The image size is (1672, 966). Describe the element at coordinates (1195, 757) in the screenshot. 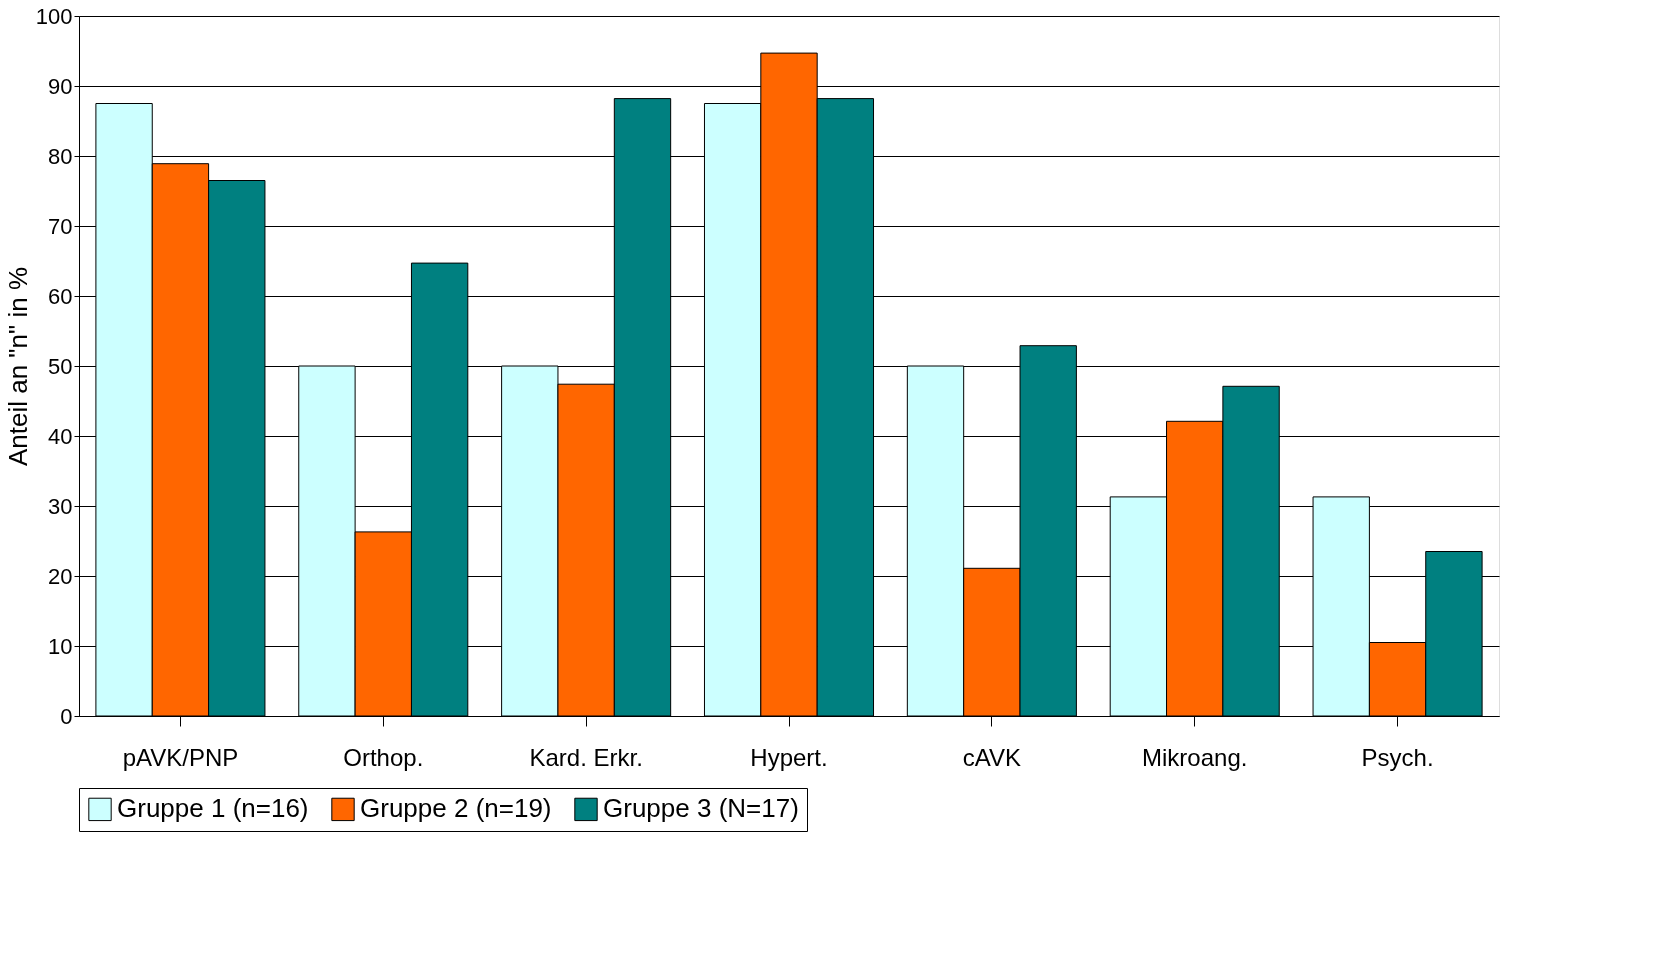

I see `x-tick-label: Mikroang.` at that location.